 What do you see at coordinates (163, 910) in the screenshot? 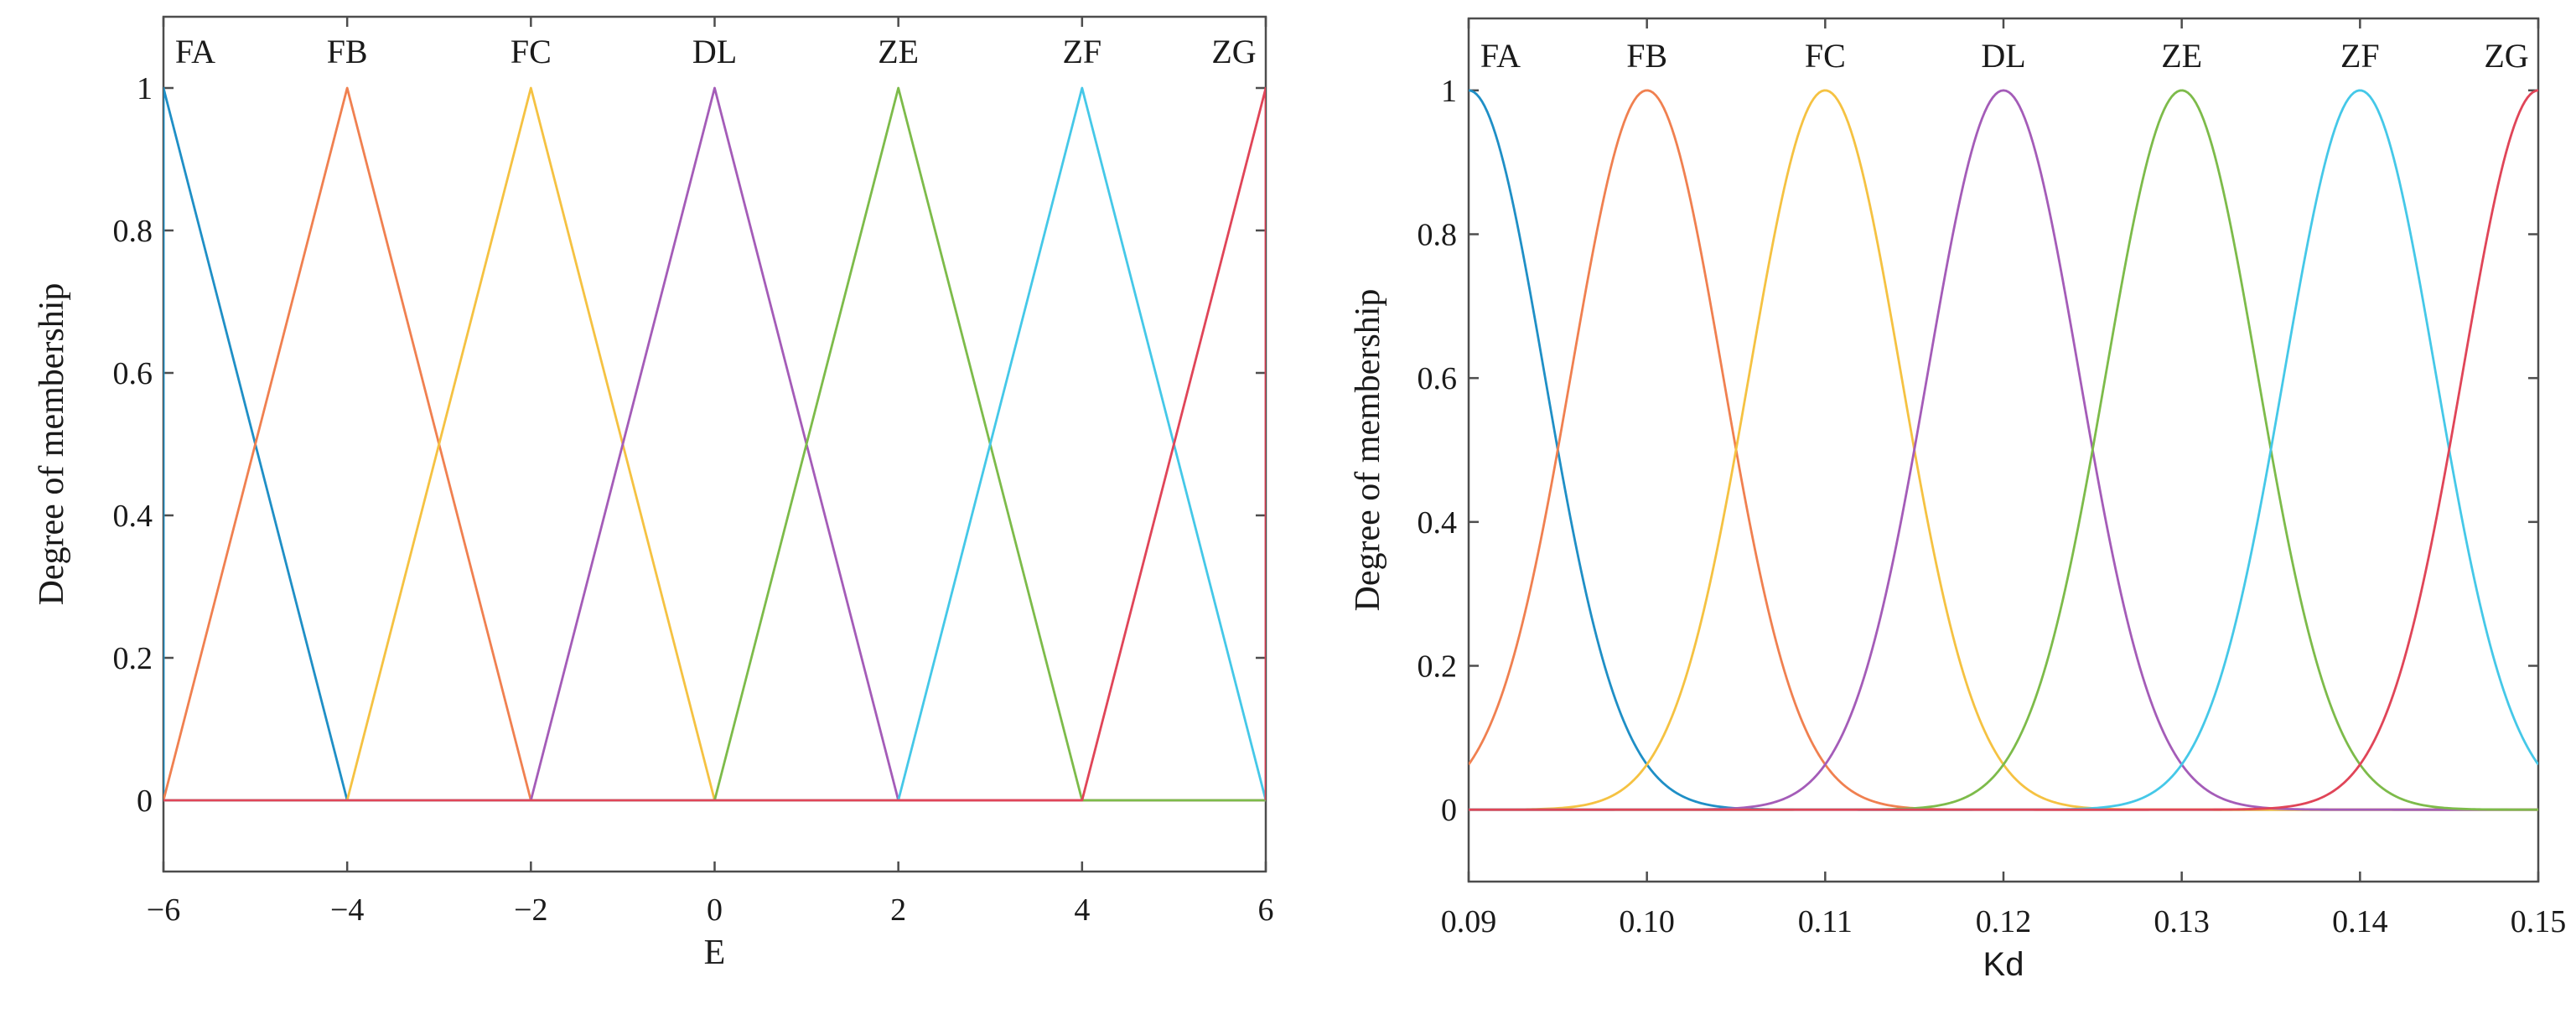
I see `x-tick-label: −6` at bounding box center [163, 910].